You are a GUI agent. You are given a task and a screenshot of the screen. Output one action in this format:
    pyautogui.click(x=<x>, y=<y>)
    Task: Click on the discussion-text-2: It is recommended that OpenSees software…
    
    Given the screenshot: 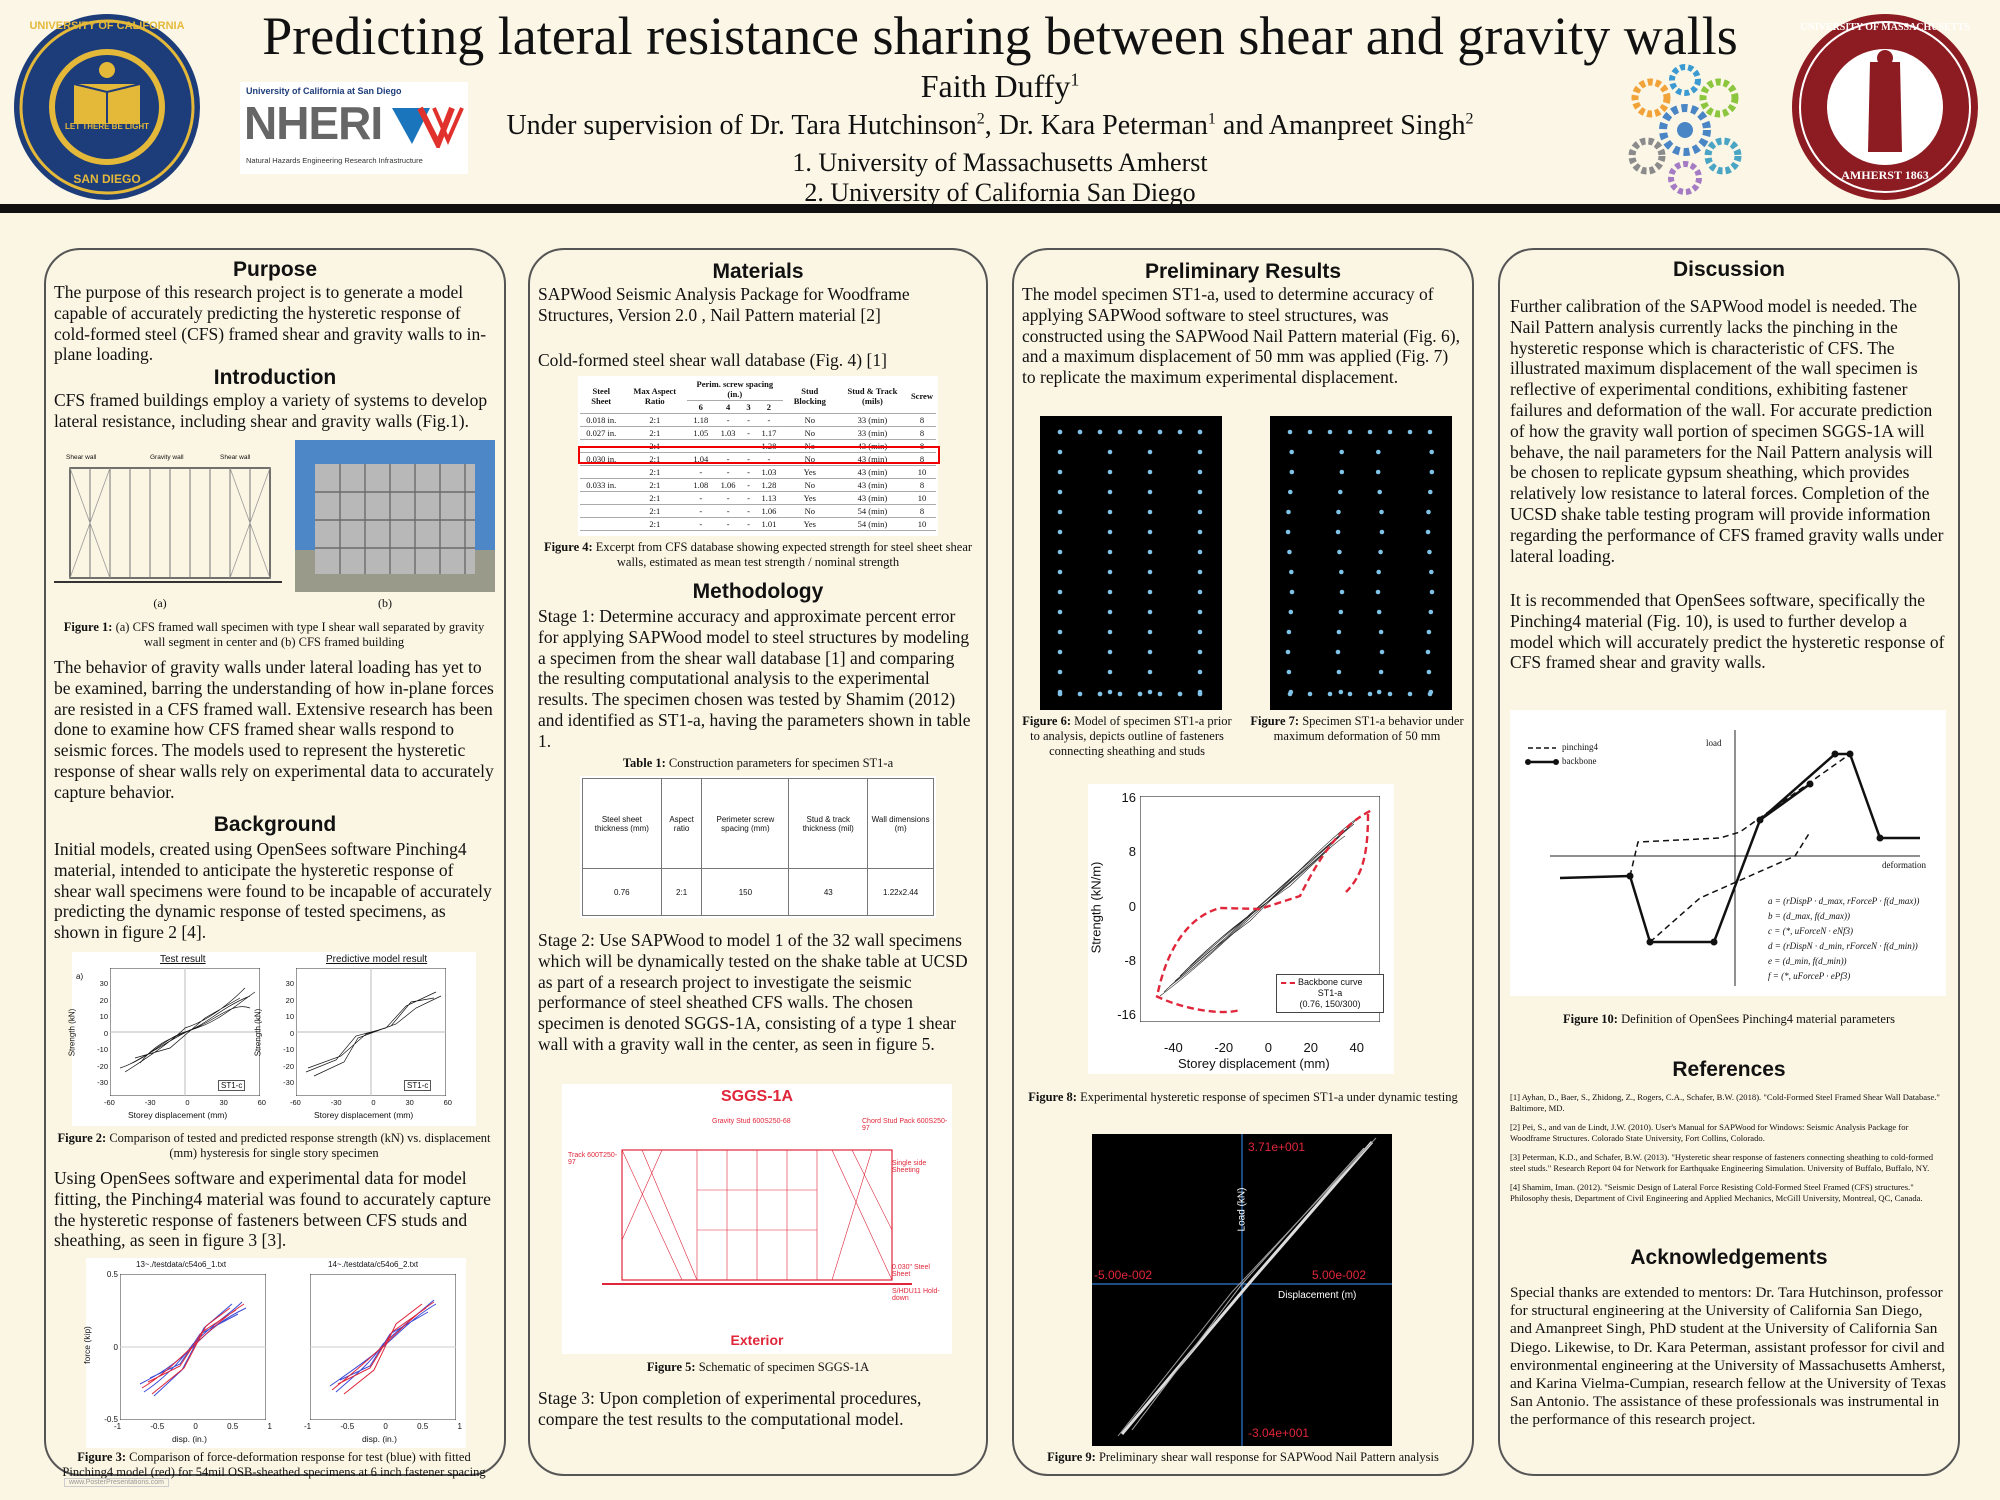 What is the action you would take?
    pyautogui.click(x=1727, y=631)
    